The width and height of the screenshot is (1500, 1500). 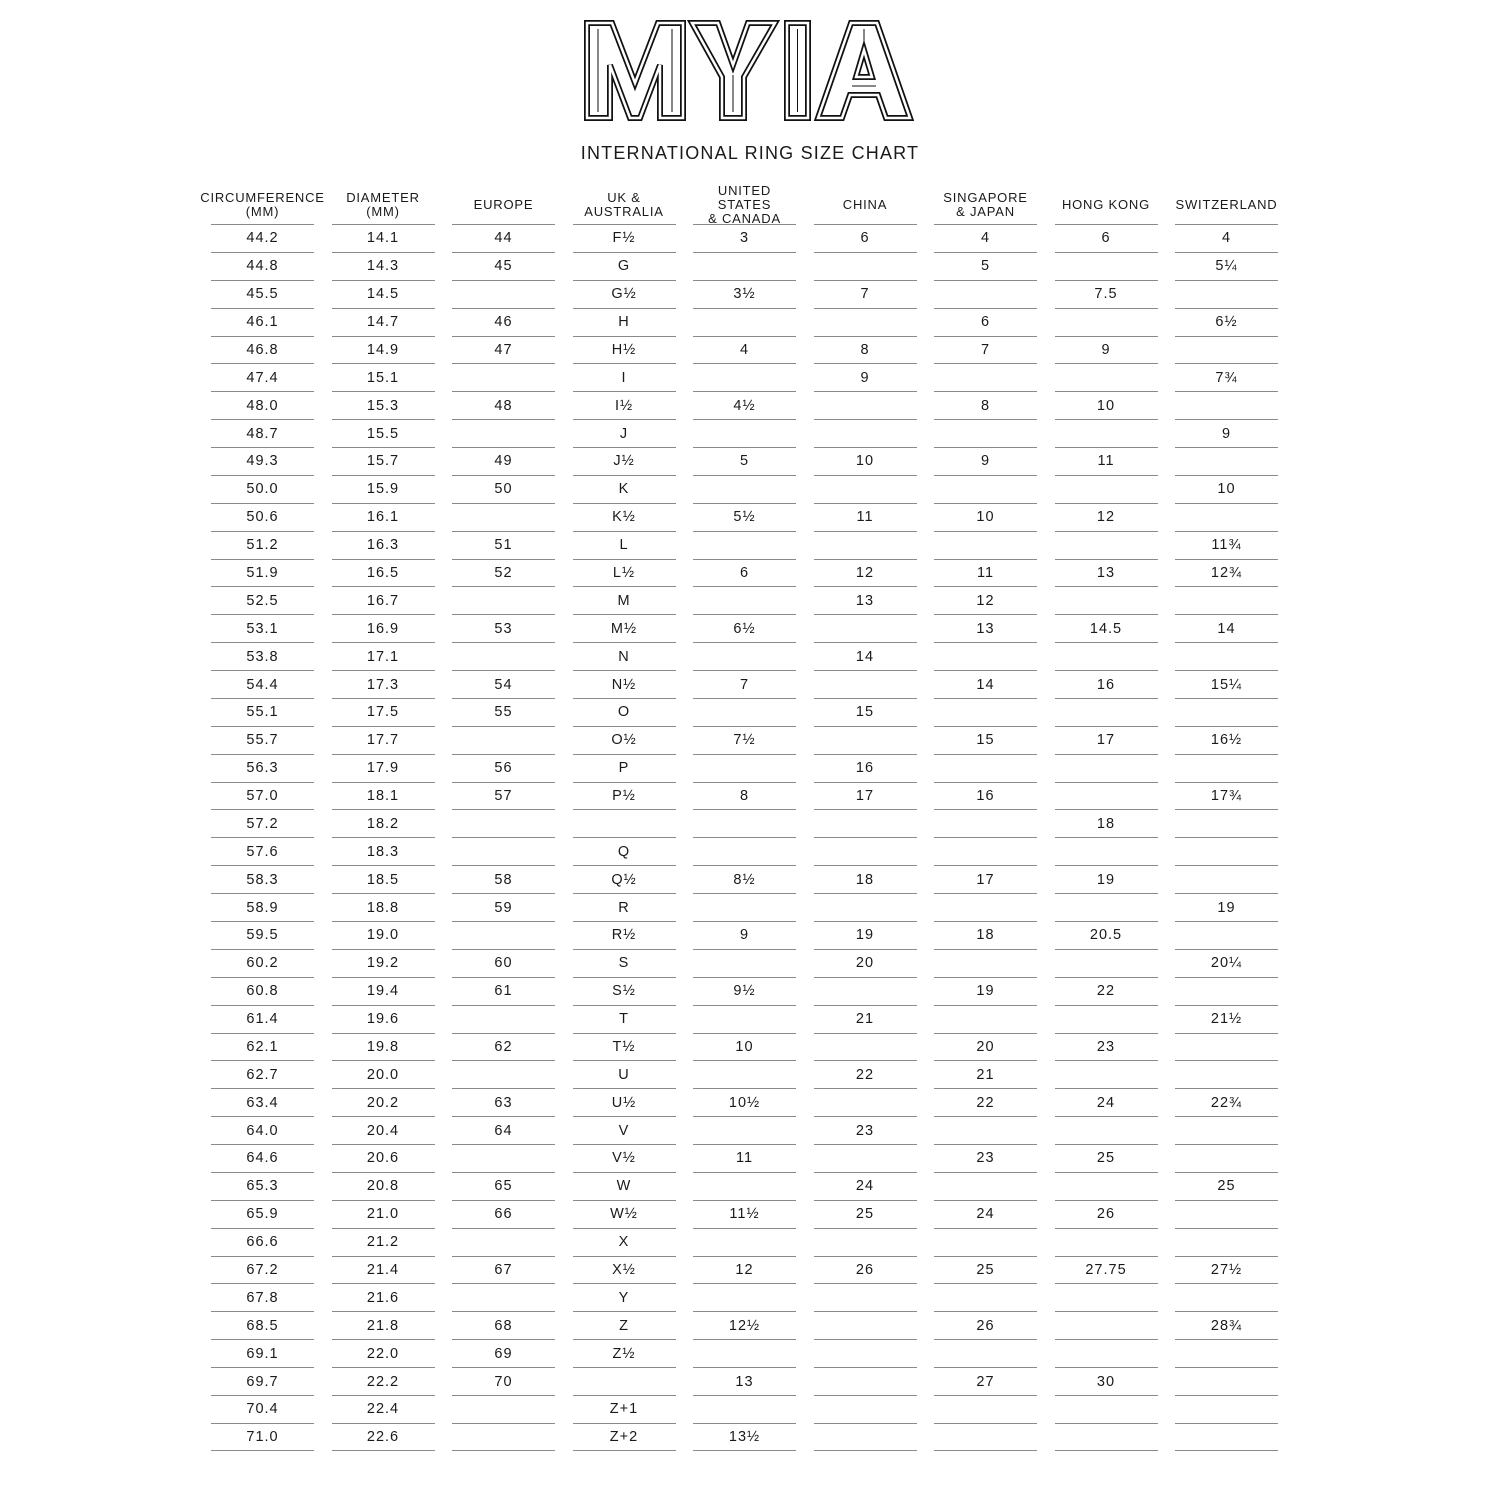 I want to click on table-cell: 44.2, so click(x=262, y=238).